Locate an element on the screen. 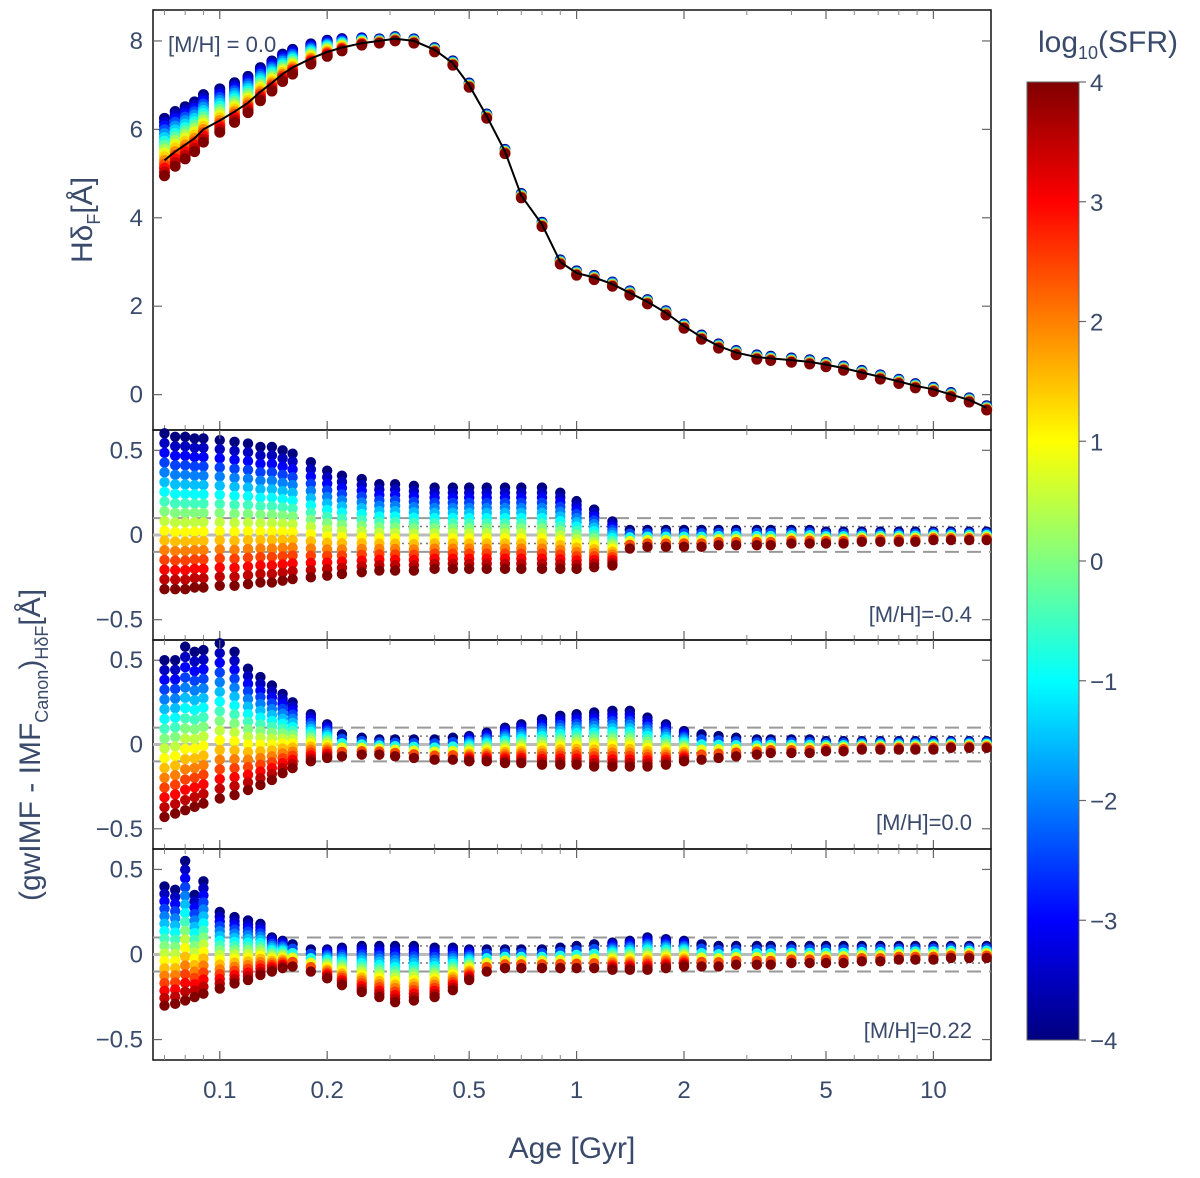 This screenshot has height=1178, width=1200. y-tick-label: 2 is located at coordinates (136, 306).